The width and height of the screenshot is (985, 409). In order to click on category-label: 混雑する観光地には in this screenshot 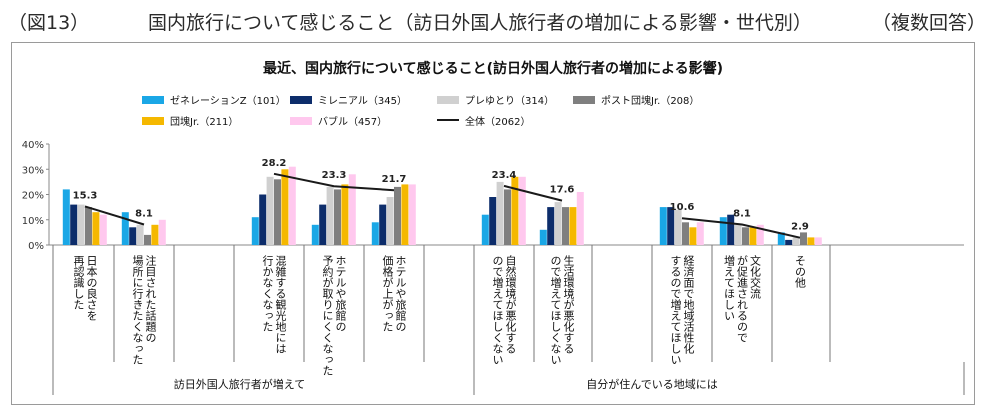, I will do `click(280, 304)`.